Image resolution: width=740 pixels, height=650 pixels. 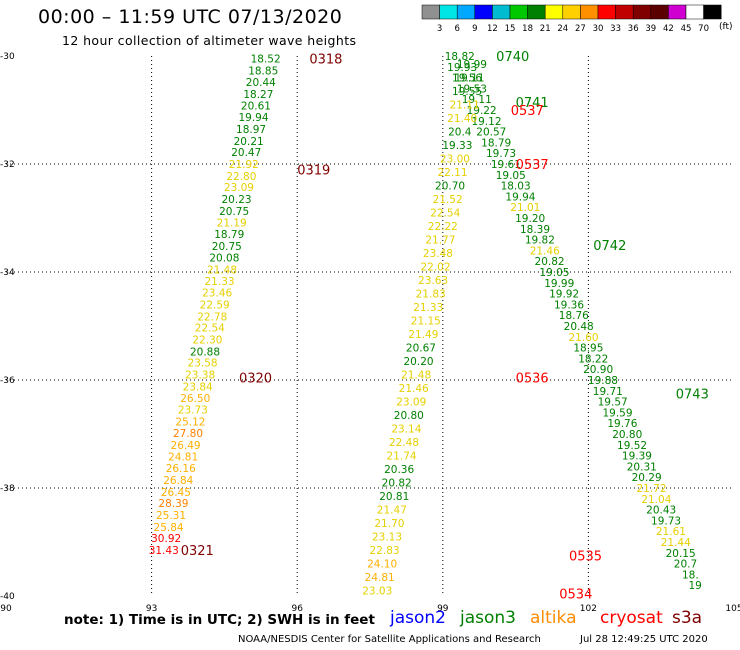 What do you see at coordinates (520, 197) in the screenshot?
I see `data-point-jason3: 19.94` at bounding box center [520, 197].